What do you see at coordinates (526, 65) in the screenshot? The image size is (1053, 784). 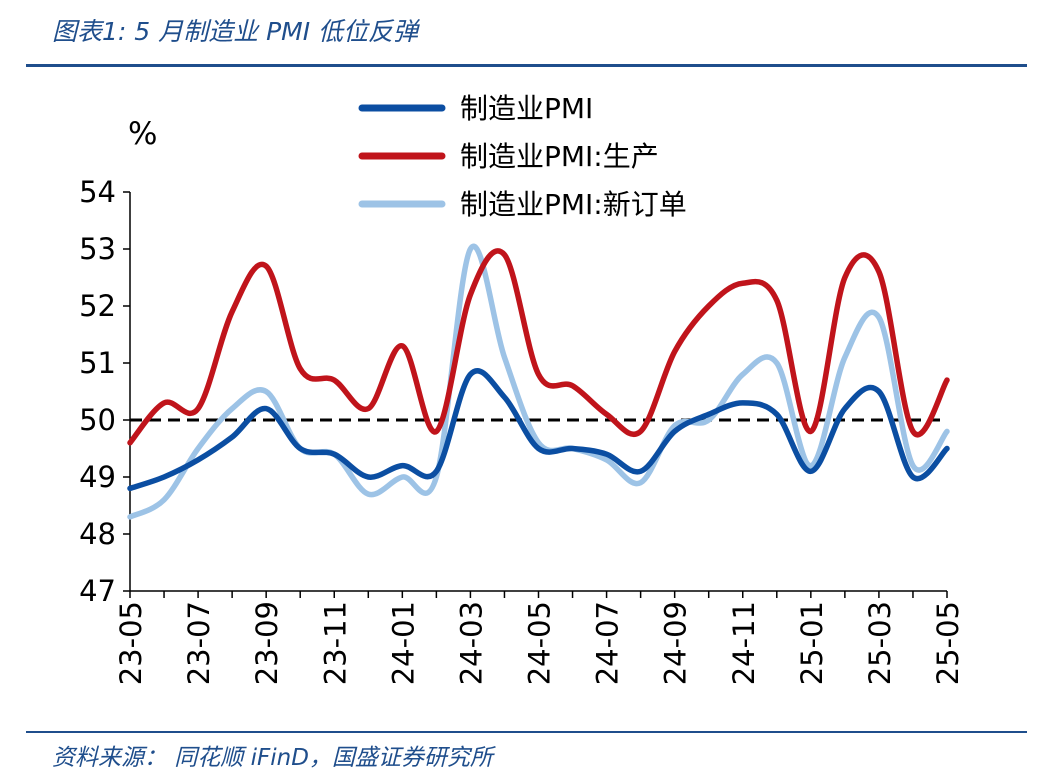 I see `top-divider` at bounding box center [526, 65].